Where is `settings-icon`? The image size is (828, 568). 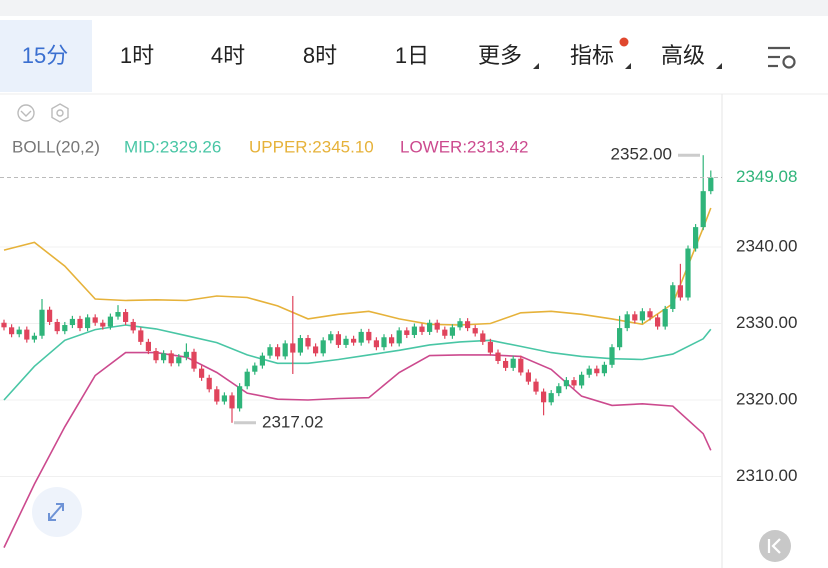
settings-icon is located at coordinates (782, 57).